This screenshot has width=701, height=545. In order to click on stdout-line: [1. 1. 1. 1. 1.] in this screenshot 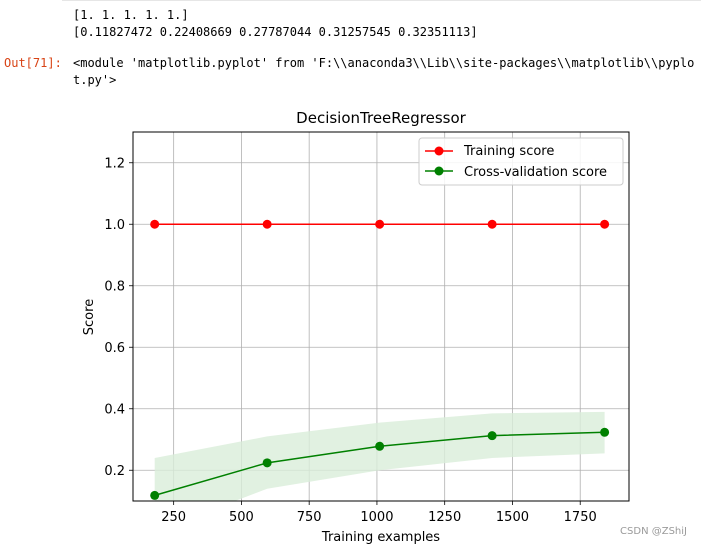, I will do `click(131, 15)`.